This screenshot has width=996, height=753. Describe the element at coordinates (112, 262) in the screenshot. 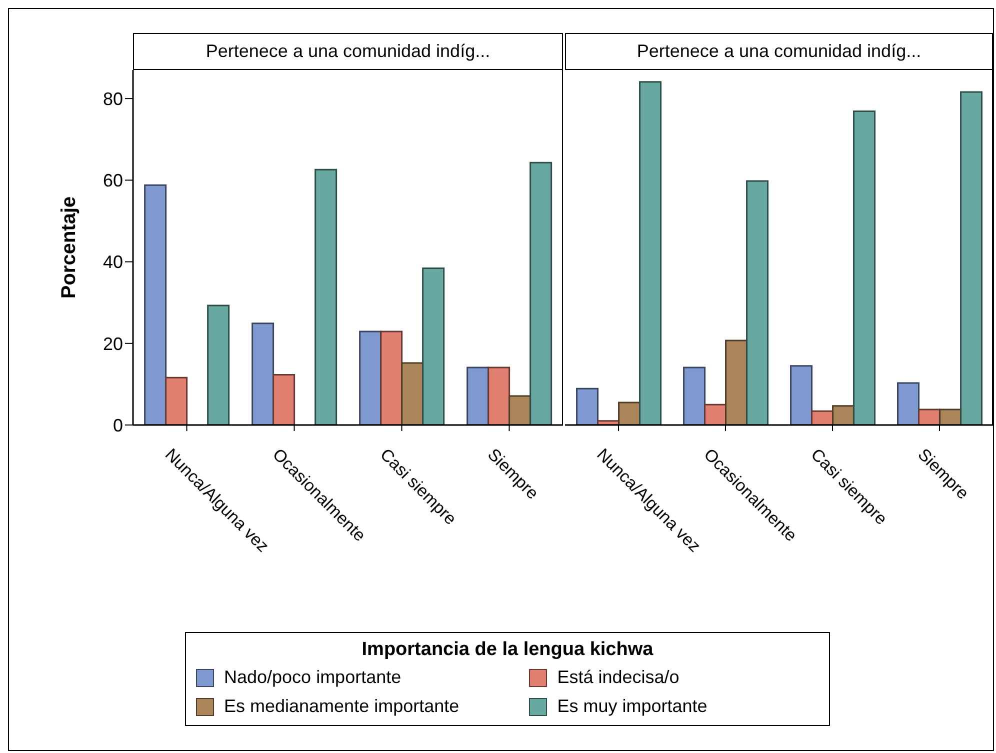

I see `y-tick-label: 40` at that location.